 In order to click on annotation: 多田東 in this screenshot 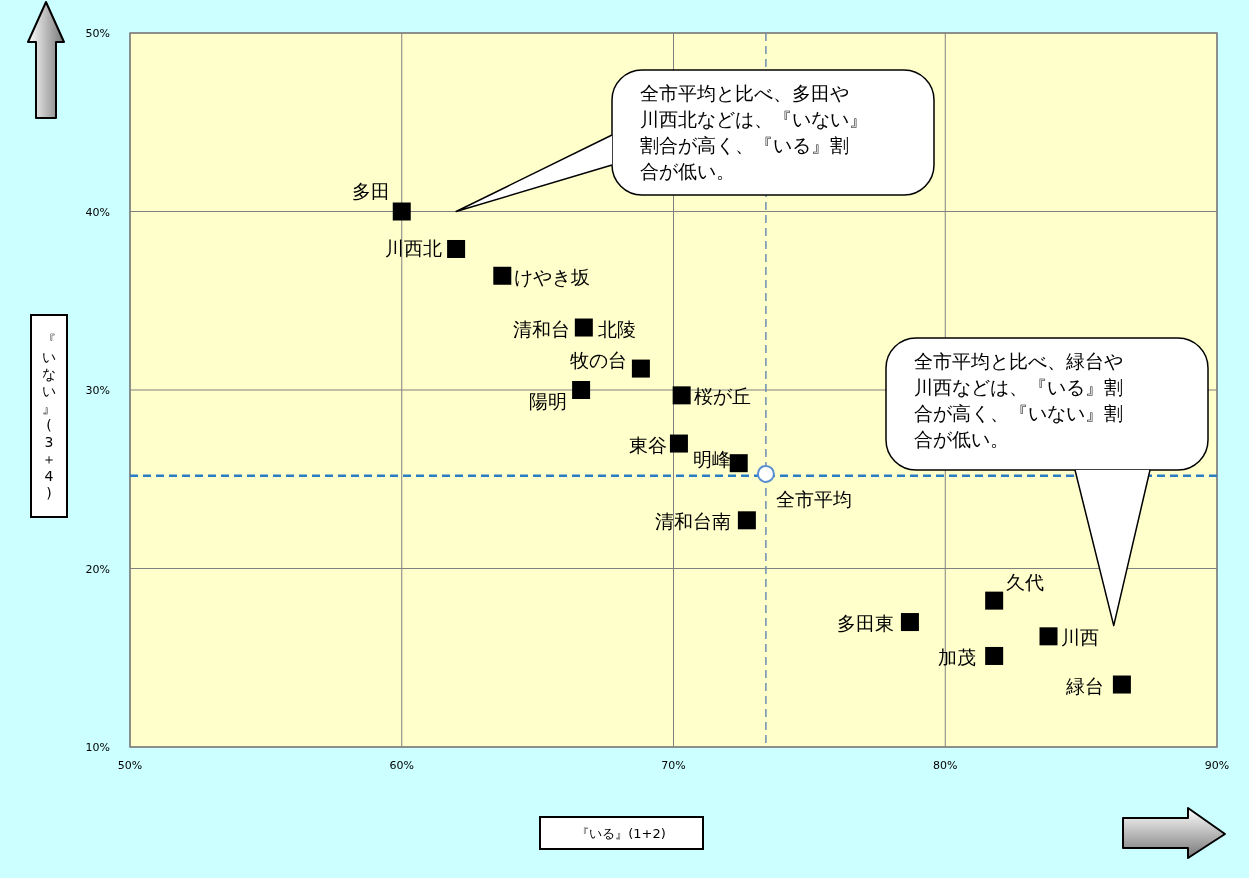, I will do `click(865, 623)`.